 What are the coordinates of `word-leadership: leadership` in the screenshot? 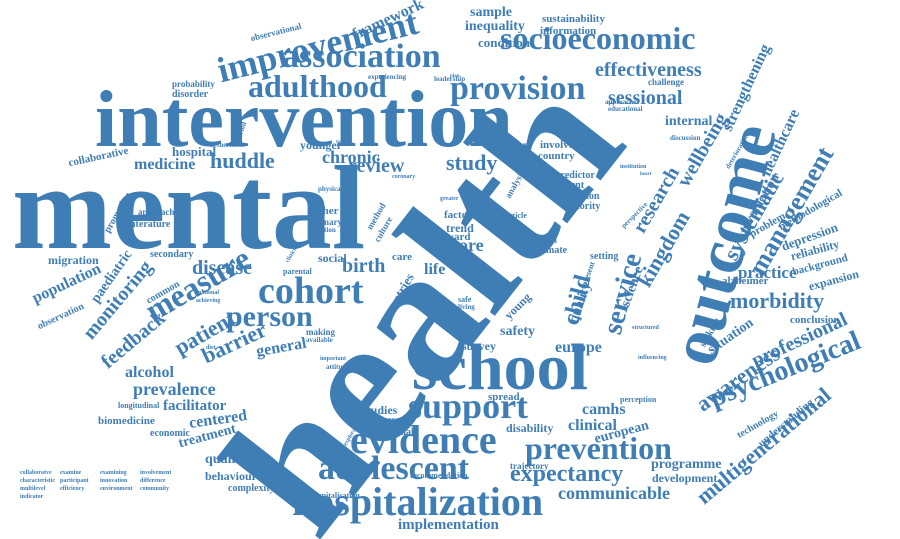 It's located at (450, 79).